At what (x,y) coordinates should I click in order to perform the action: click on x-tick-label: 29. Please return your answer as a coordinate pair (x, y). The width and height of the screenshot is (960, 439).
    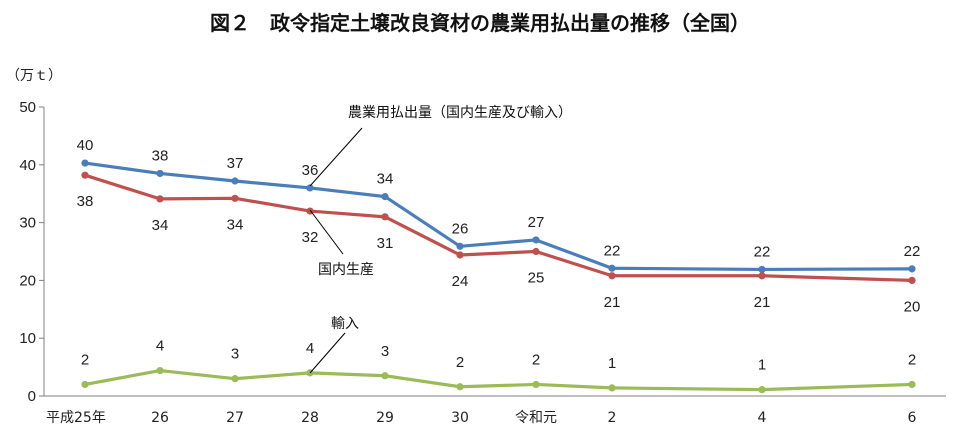
    Looking at the image, I should click on (385, 418).